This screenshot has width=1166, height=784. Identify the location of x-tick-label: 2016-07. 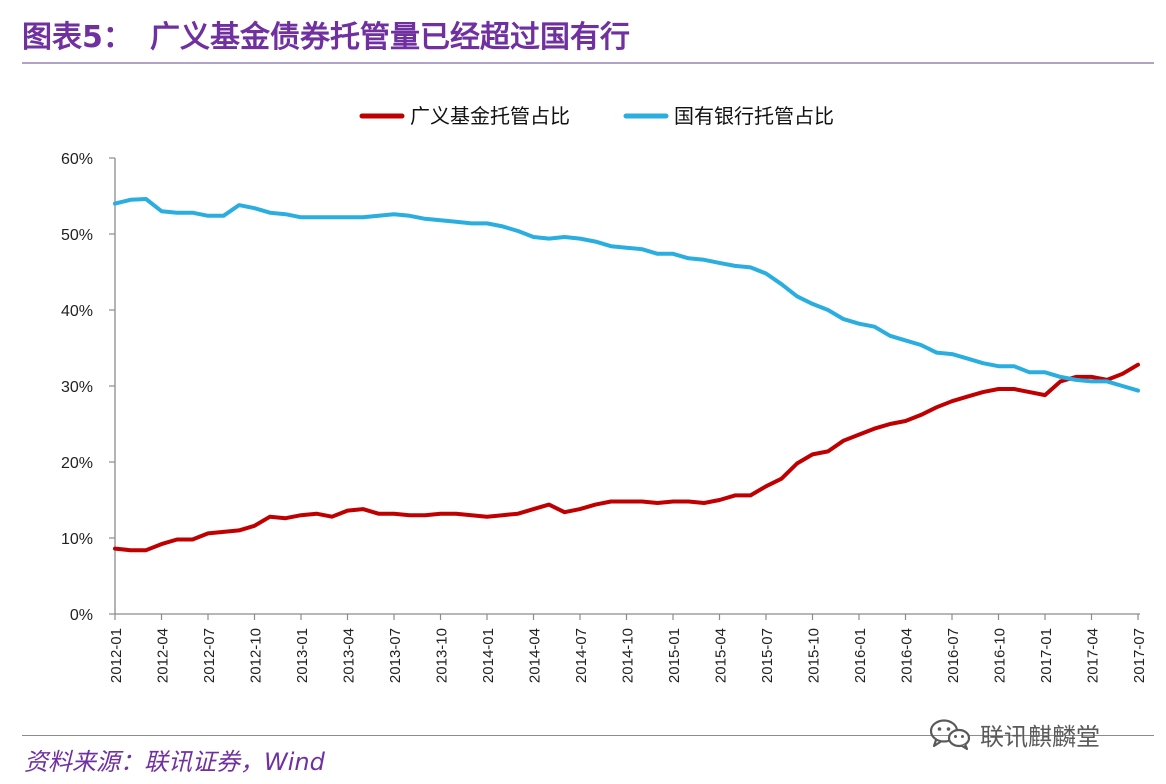
(953, 655).